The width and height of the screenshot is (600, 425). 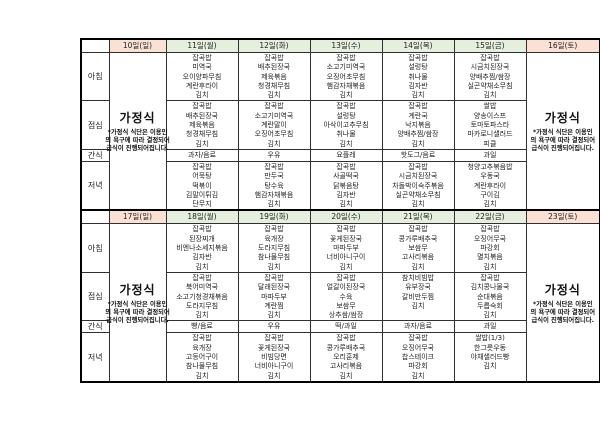 What do you see at coordinates (202, 45) in the screenshot?
I see `date-header: 11일(월)` at bounding box center [202, 45].